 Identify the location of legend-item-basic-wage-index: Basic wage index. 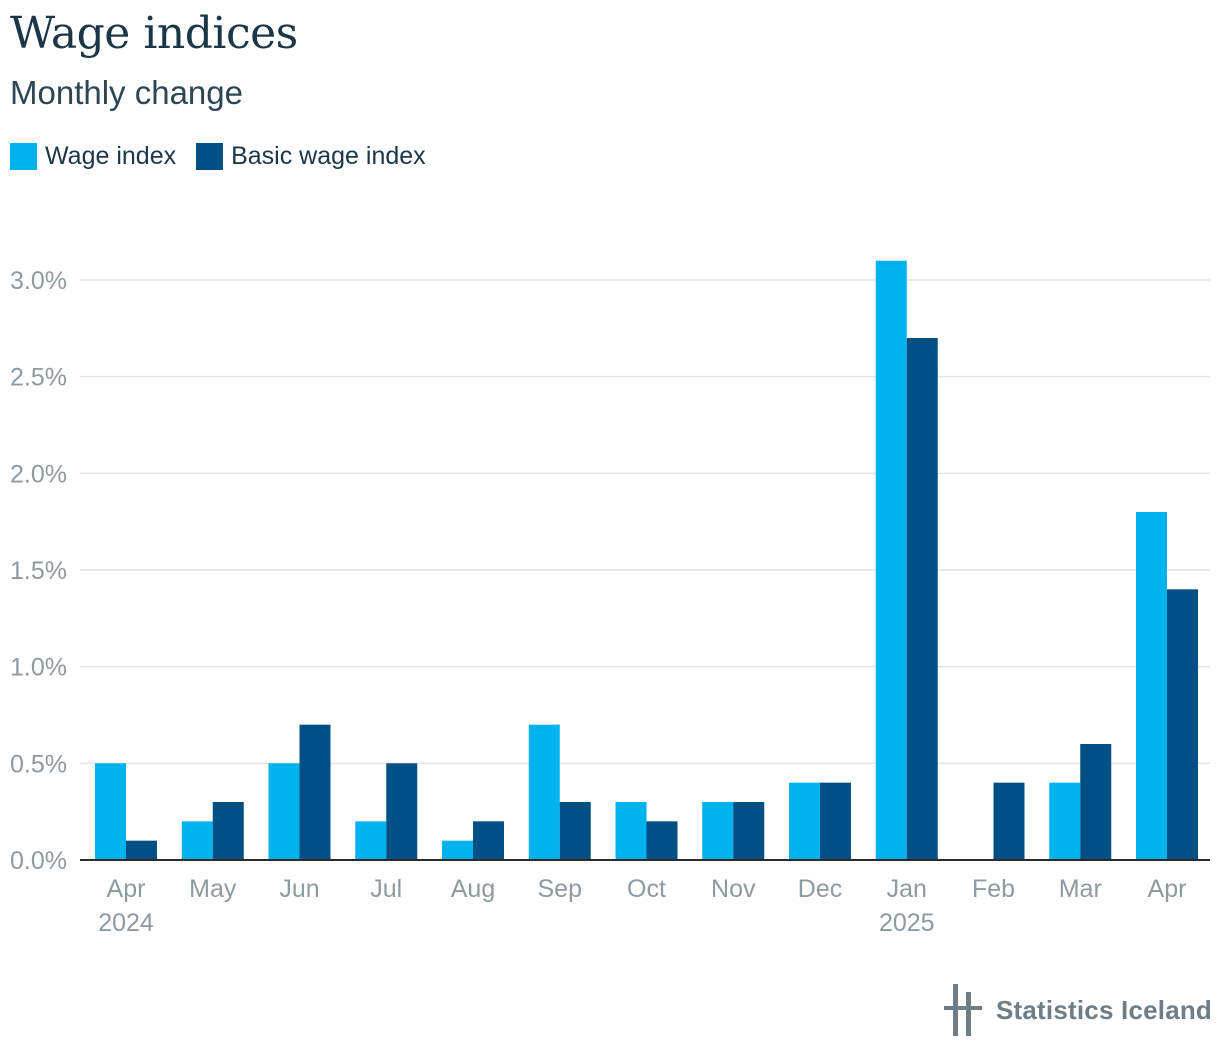
(311, 156).